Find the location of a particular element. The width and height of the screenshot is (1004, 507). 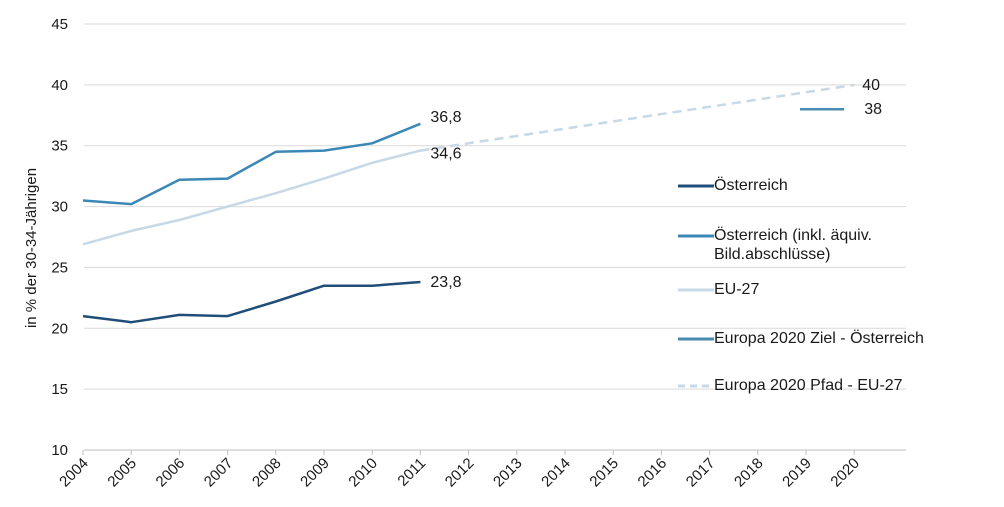

x-tick-label: 2016 is located at coordinates (653, 473).